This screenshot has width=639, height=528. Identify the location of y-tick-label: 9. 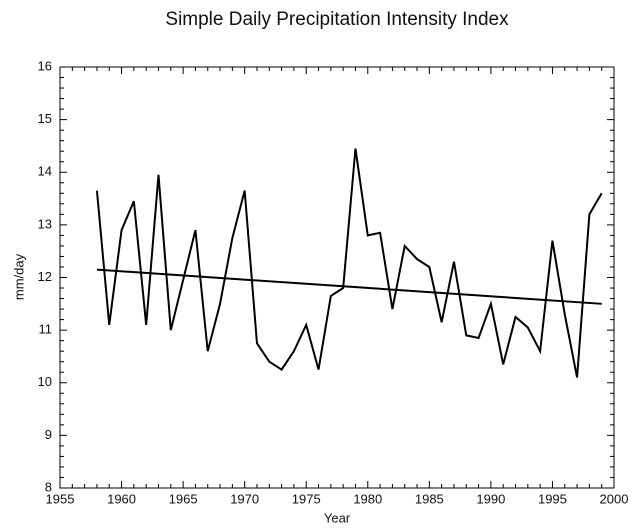
(48, 434).